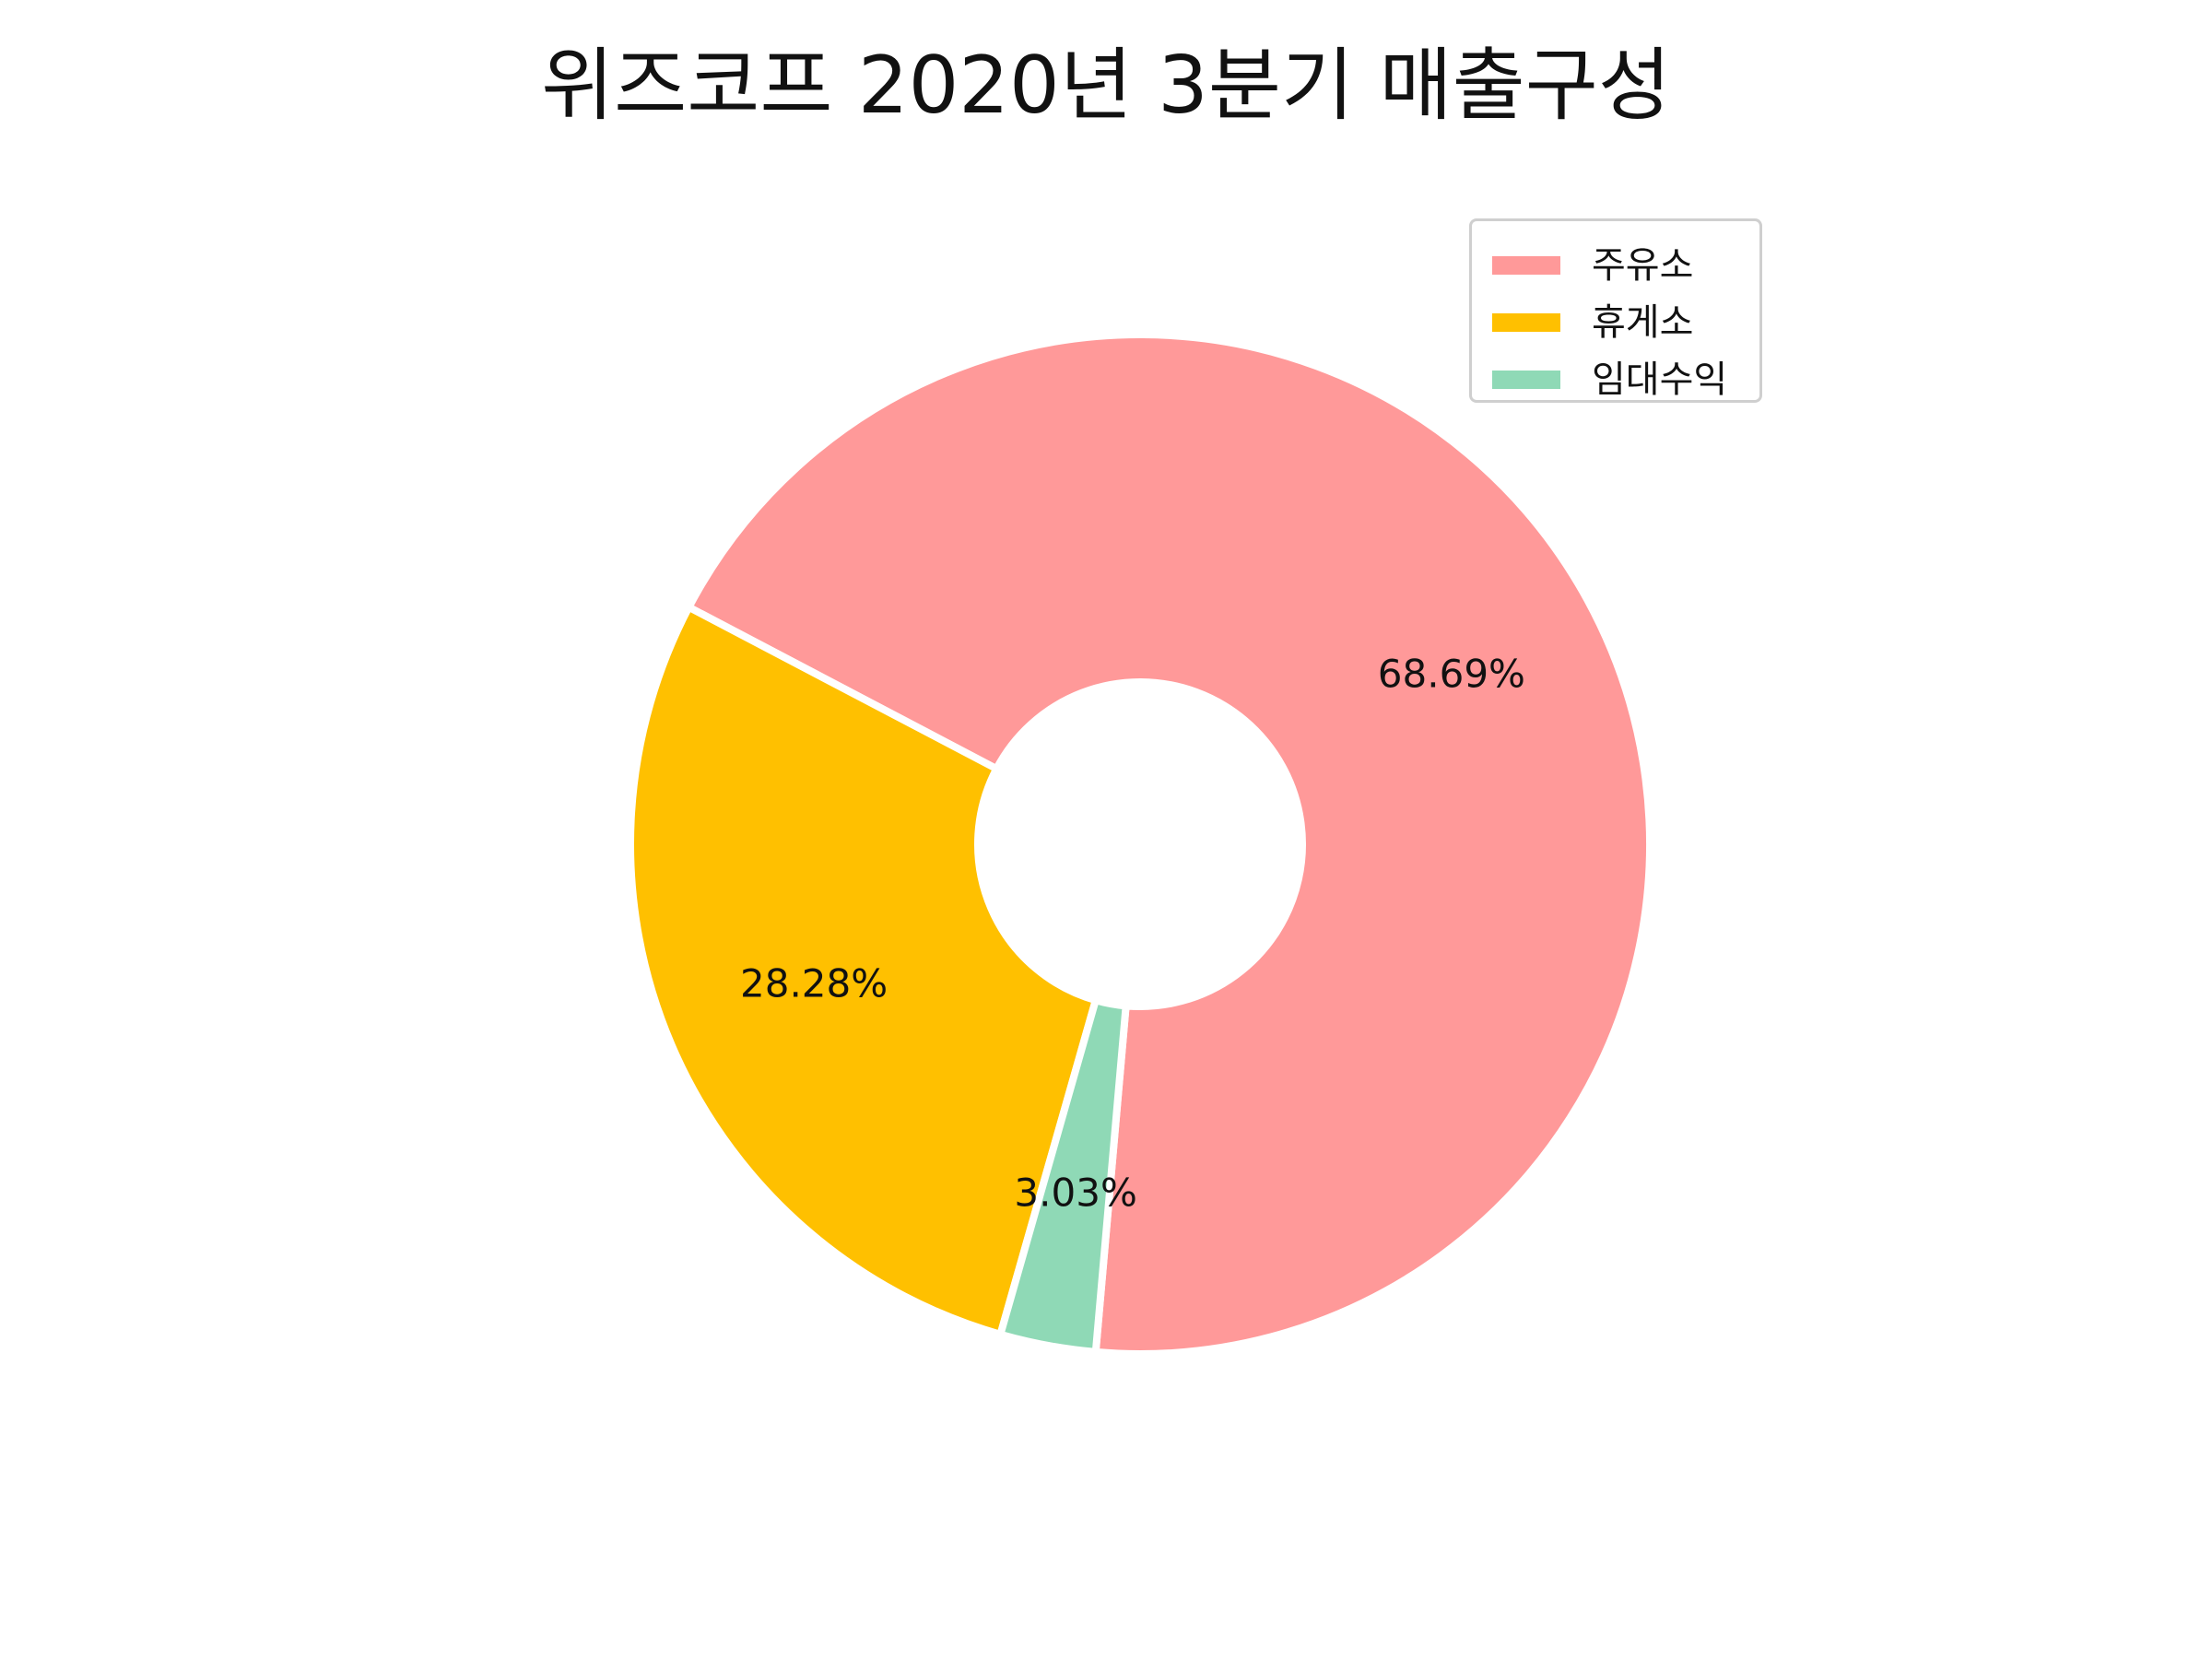 This screenshot has width=2212, height=1659. Describe the element at coordinates (1075, 1193) in the screenshot. I see `slice-percent-label: 3.03%` at that location.